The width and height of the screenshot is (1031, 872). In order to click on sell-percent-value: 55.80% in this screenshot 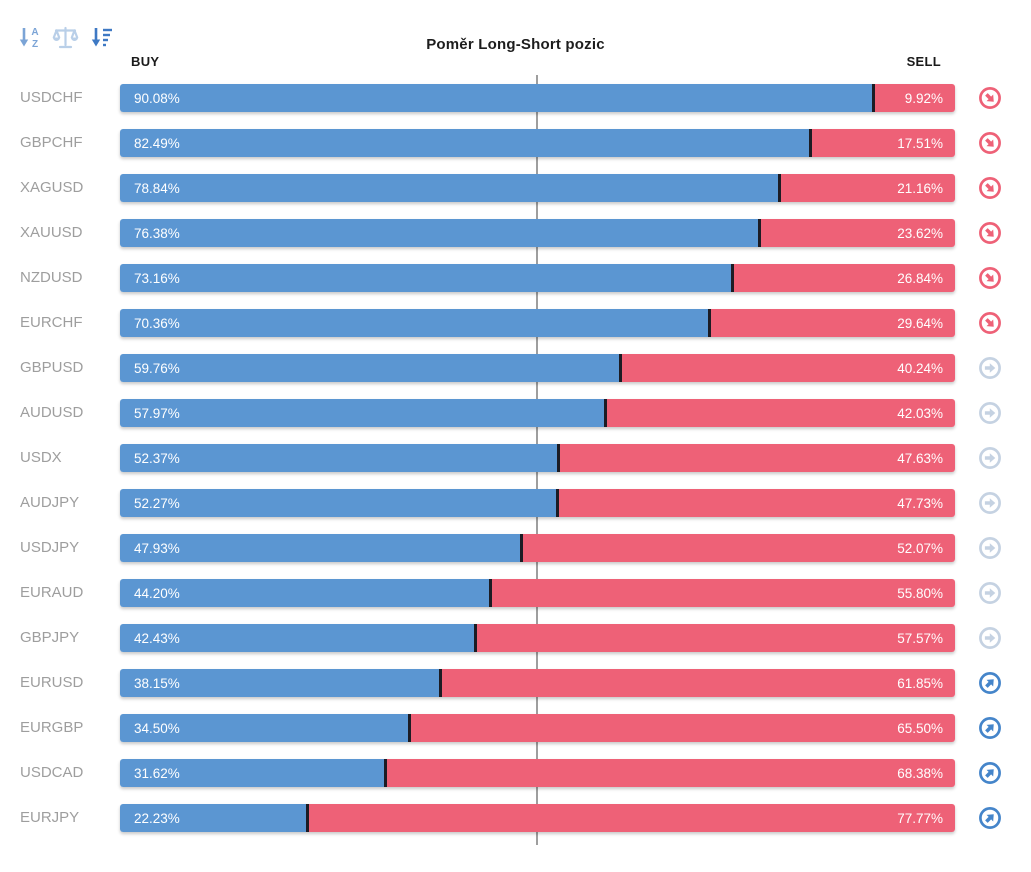, I will do `click(920, 593)`.